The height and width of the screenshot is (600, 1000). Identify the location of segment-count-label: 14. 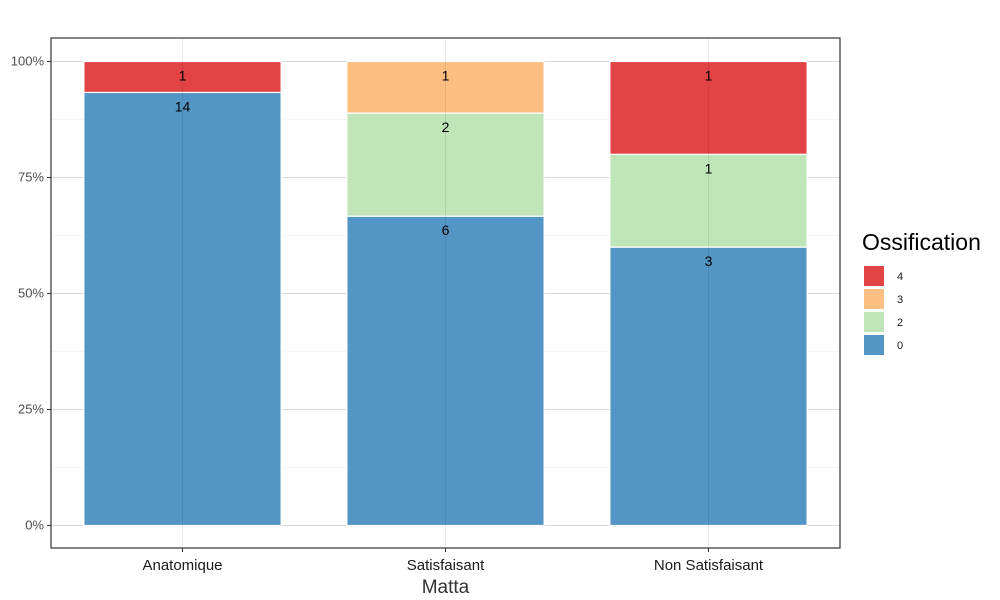
(183, 106).